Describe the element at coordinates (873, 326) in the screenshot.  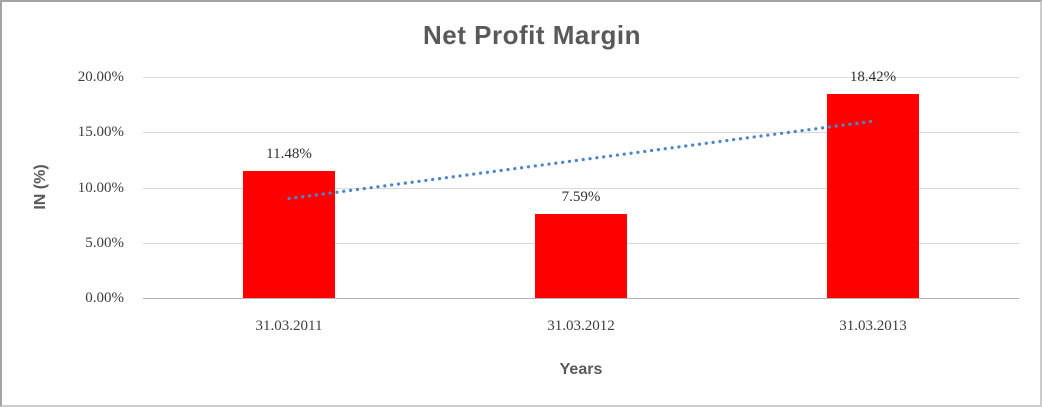
I see `x-category-label: 31.03.2013` at that location.